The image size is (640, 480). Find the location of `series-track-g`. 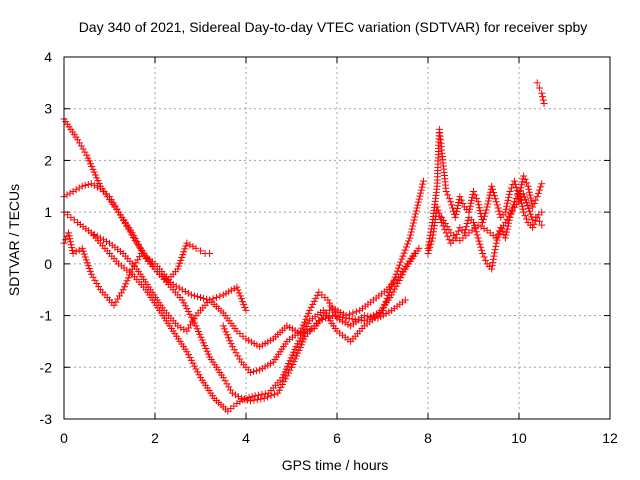

series-track-g is located at coordinates (485, 188).